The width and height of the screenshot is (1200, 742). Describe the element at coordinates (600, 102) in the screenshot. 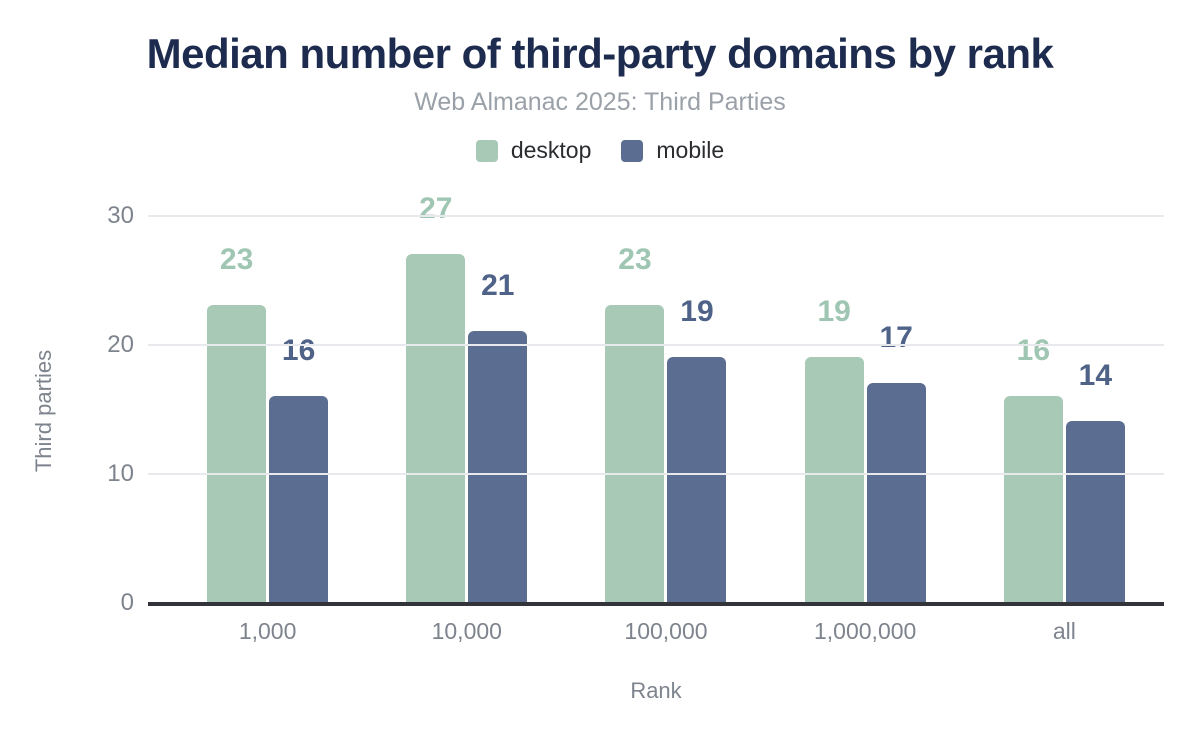

I see `chart-subtitle: Web Almanac 2025: Third Parties` at that location.